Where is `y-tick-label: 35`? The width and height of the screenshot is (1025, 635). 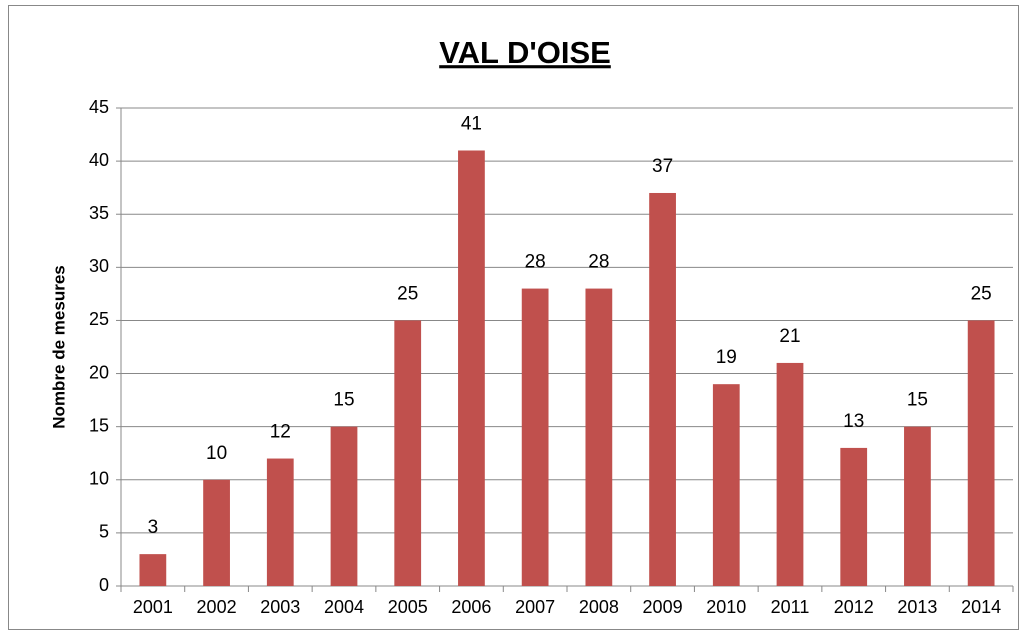
y-tick-label: 35 is located at coordinates (99, 213).